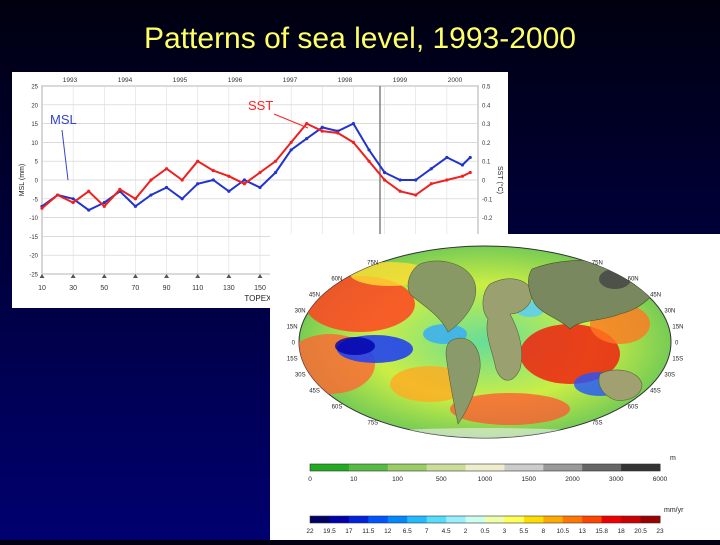 The width and height of the screenshot is (720, 545). Describe the element at coordinates (669, 312) in the screenshot. I see `lat-label-right: 30N` at that location.